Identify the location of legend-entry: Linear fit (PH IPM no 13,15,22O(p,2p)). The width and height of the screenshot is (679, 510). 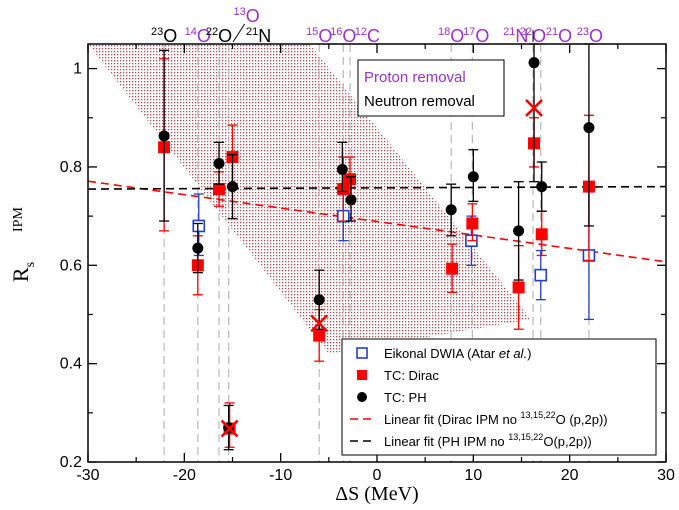
(488, 440).